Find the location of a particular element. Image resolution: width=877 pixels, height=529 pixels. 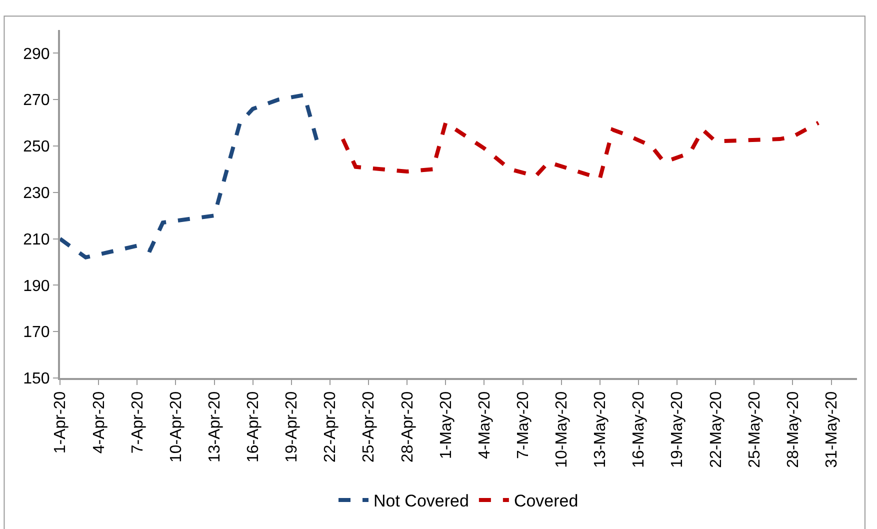

x-tick-label: 28-May-20 is located at coordinates (793, 429).